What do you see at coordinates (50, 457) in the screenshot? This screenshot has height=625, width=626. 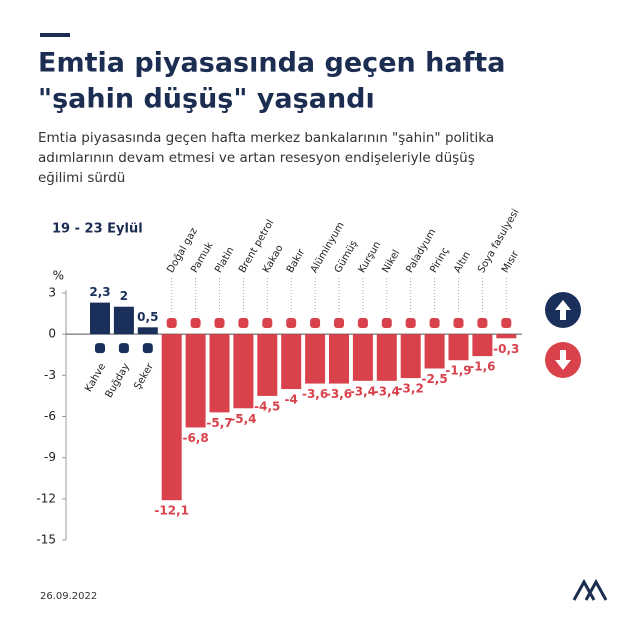 I see `y-tick-label: -9` at bounding box center [50, 457].